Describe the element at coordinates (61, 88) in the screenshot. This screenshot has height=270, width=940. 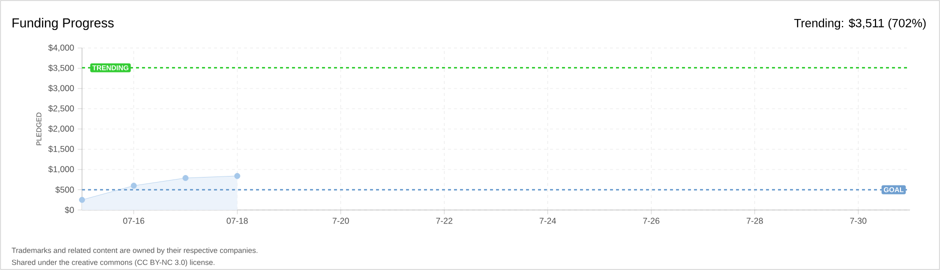
I see `y-tick-label: $3,000` at that location.